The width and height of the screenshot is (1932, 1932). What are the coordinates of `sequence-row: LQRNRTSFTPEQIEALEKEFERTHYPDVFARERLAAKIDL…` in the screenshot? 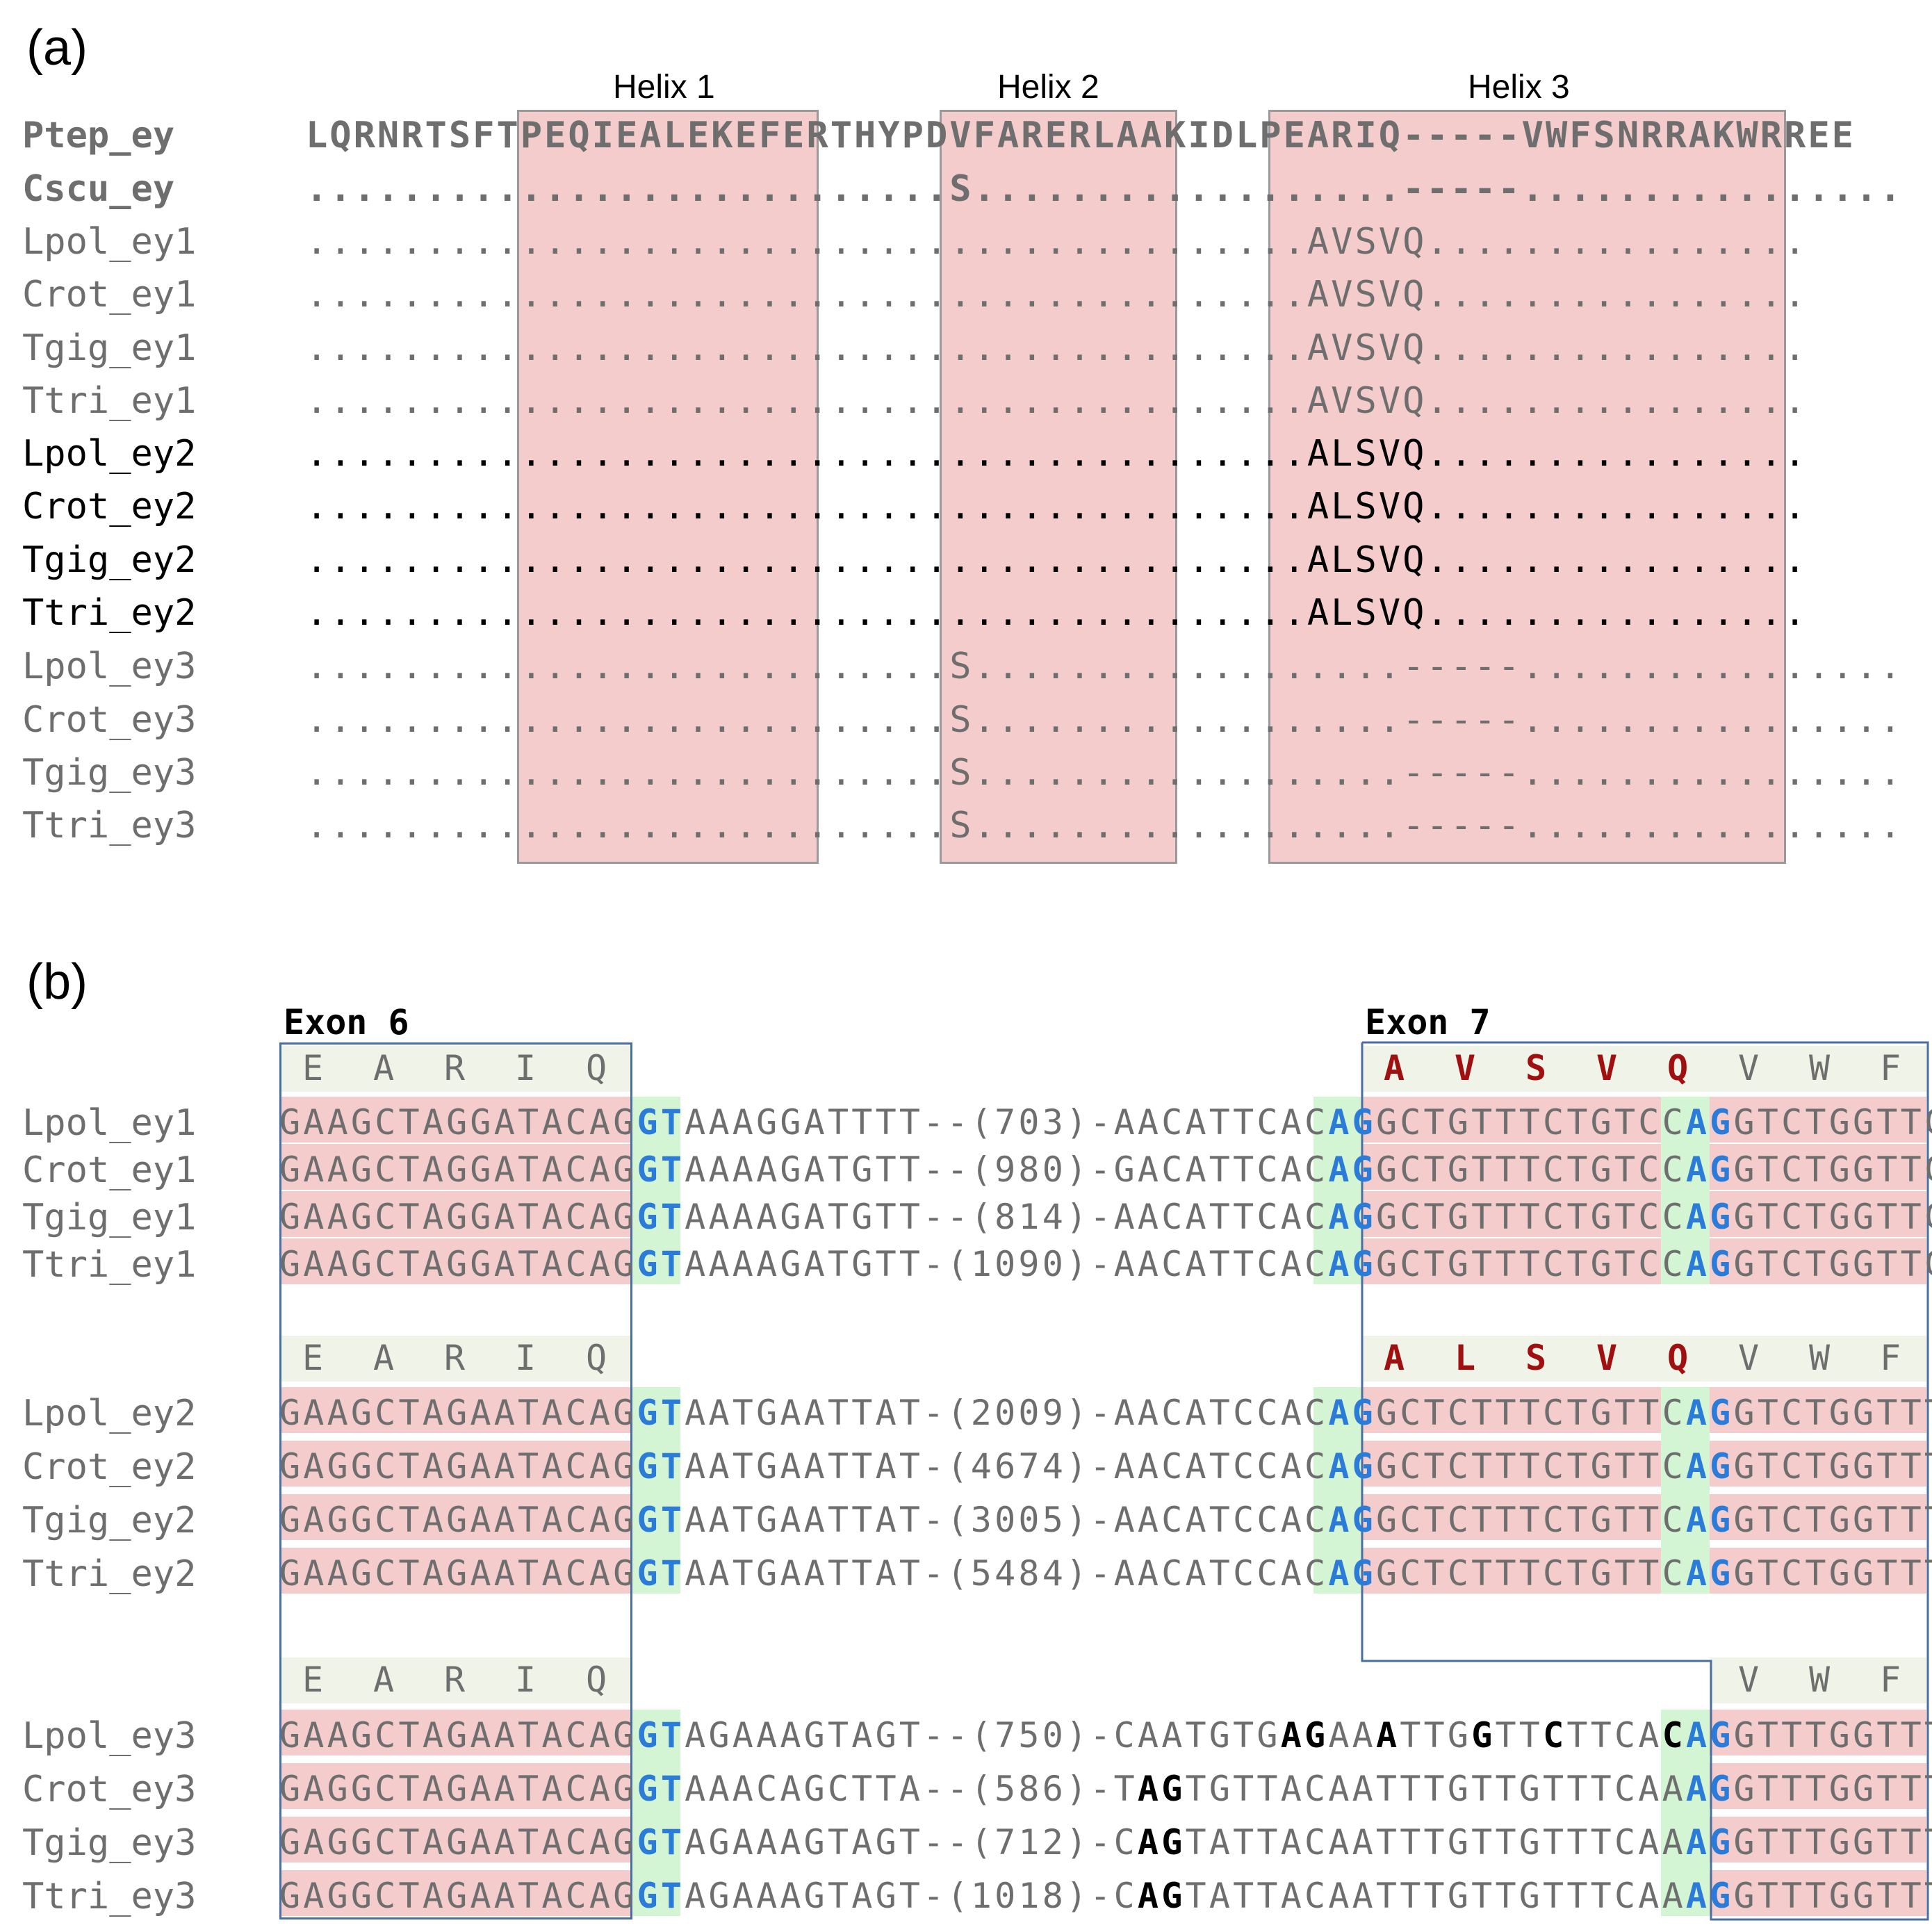 It's located at (1081, 135).